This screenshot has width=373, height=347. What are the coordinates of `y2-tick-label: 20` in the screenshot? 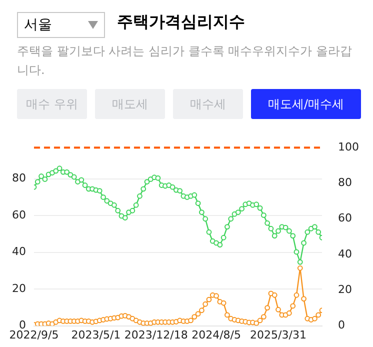 It's located at (345, 289).